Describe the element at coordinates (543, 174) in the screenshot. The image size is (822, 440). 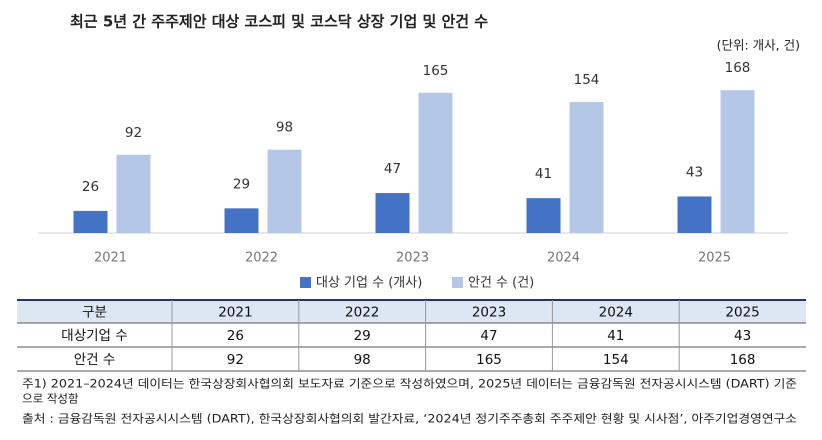
I see `data-label: 41` at that location.